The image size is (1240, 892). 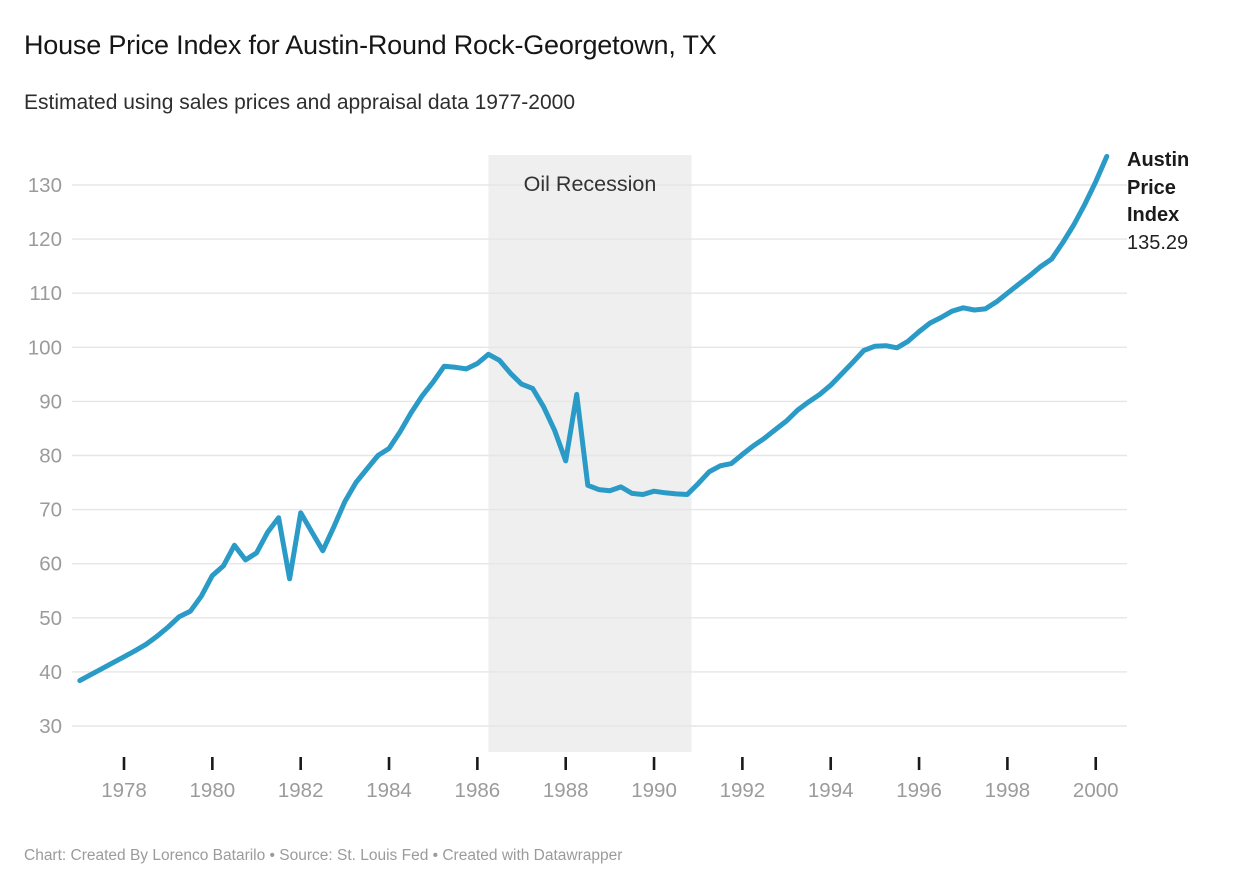 I want to click on x-axis-tick-label: 1990, so click(x=654, y=790).